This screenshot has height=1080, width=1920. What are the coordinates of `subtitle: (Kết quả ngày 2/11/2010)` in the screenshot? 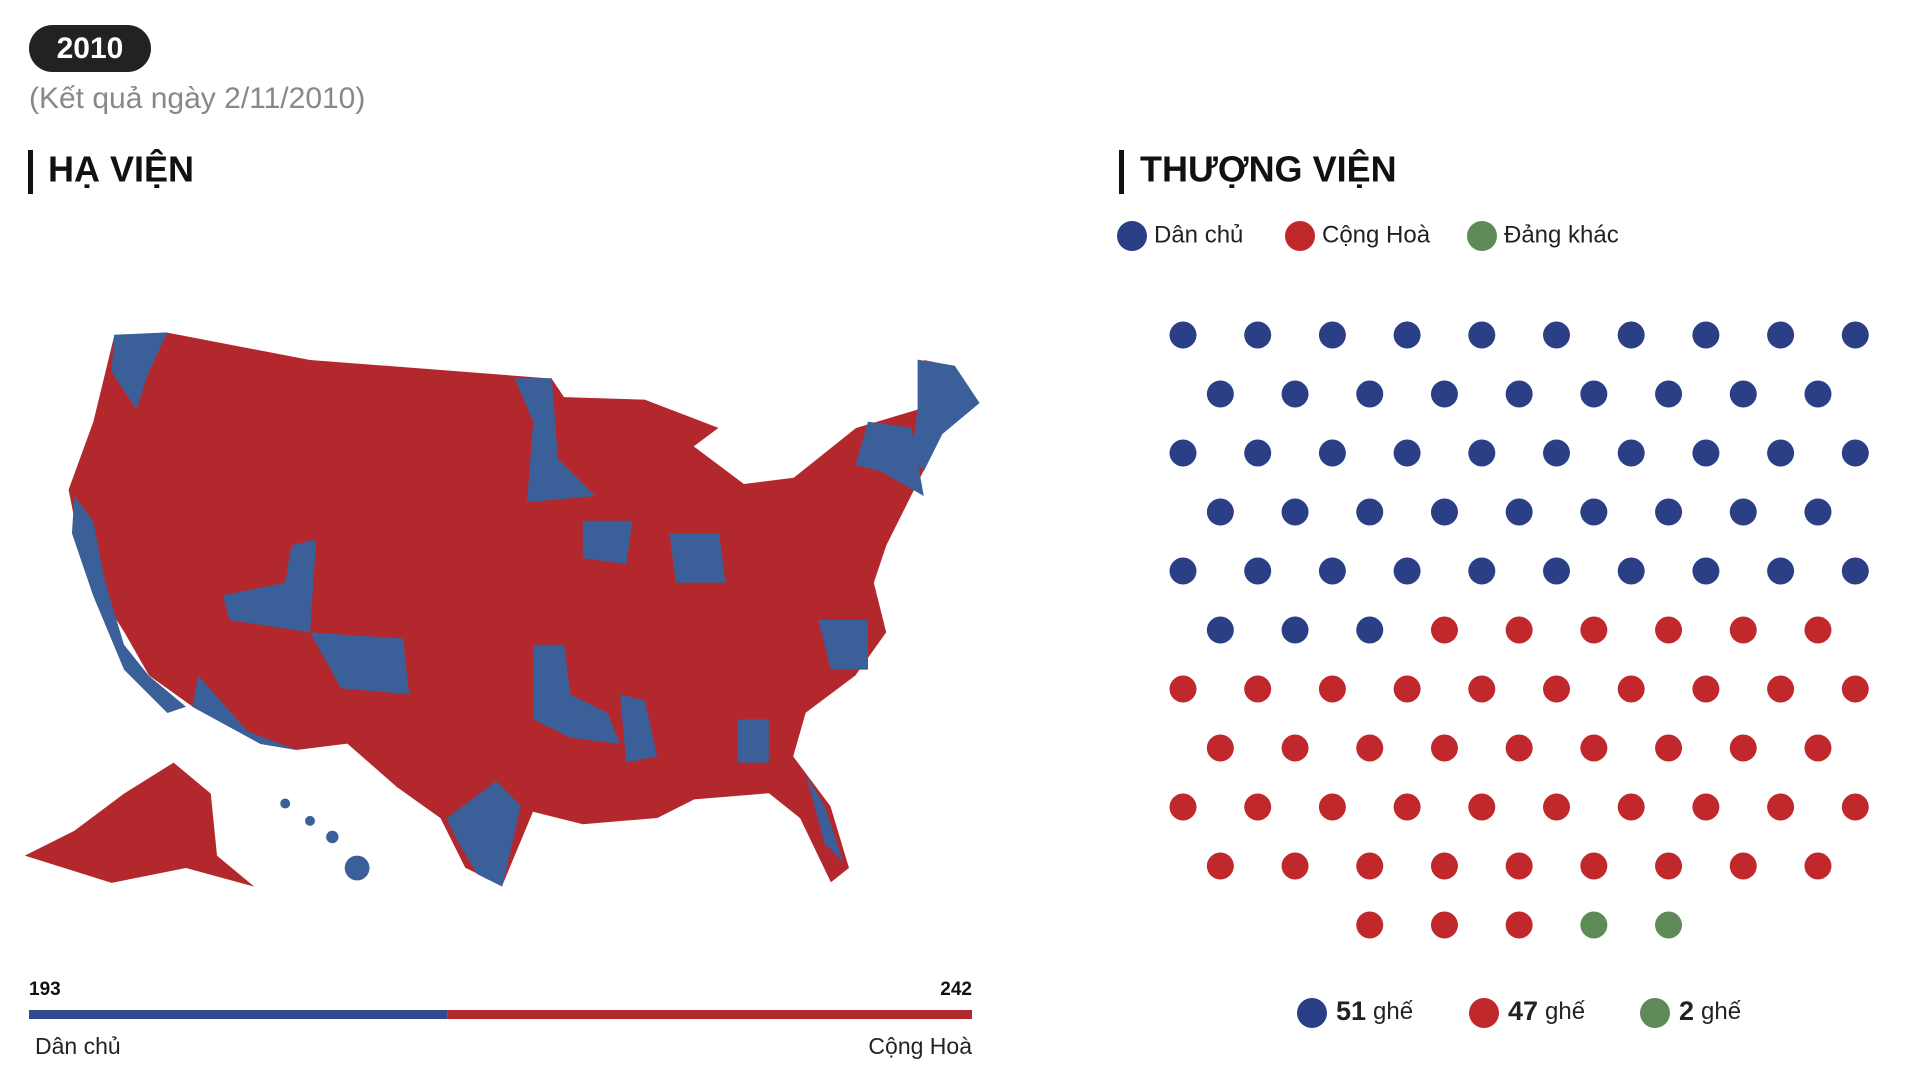 It's located at (197, 98).